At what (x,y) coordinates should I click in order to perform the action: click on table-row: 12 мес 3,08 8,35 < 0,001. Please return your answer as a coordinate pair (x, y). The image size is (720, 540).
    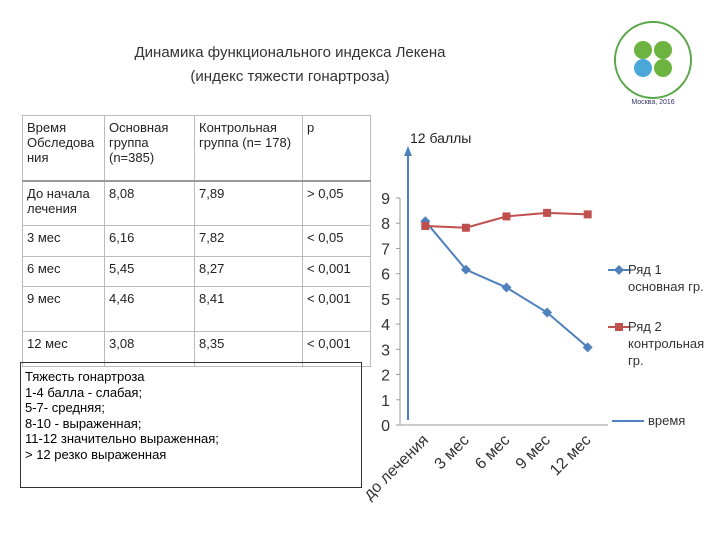
    Looking at the image, I should click on (196, 349).